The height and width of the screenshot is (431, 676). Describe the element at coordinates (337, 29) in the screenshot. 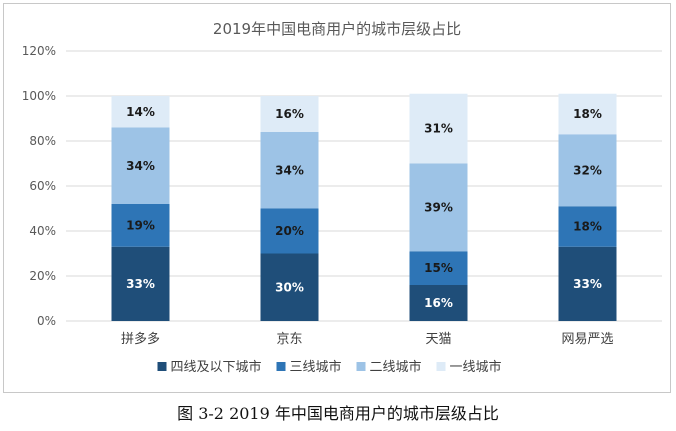

I see `chart-title: 2019年中国电商用户的城市层级占比` at that location.